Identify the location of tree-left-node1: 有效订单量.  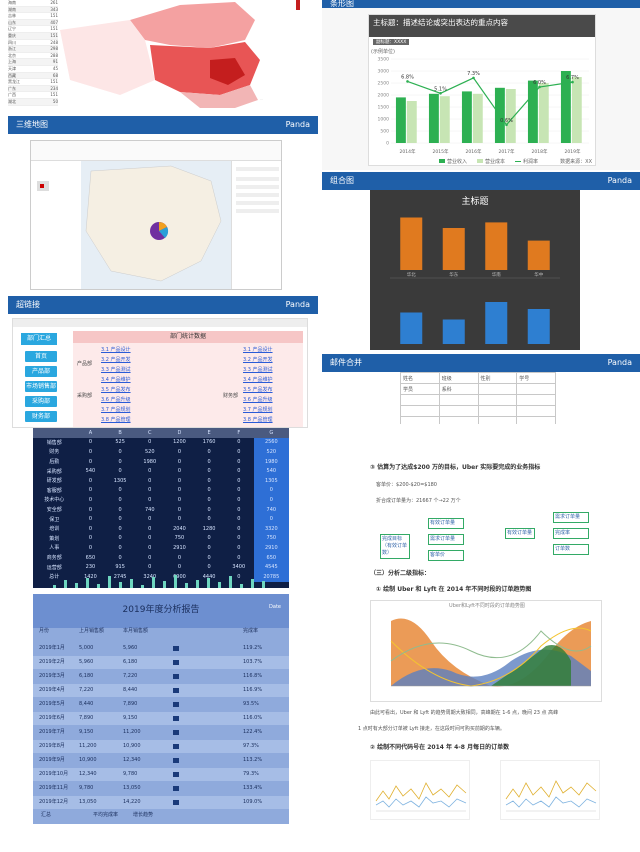
(446, 523).